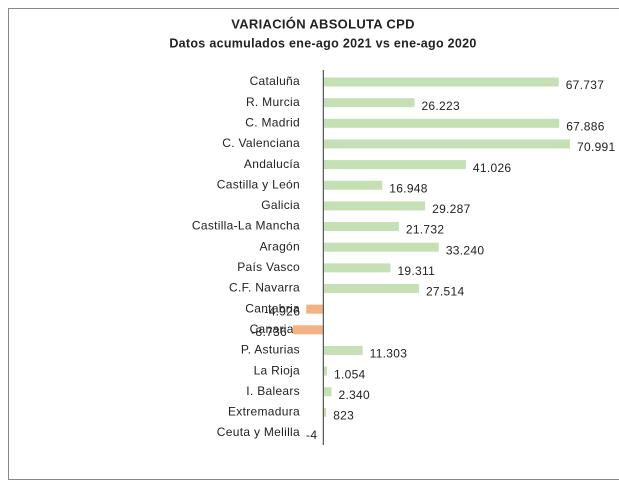 The height and width of the screenshot is (488, 619). What do you see at coordinates (354, 395) in the screenshot?
I see `data-label: 2.340` at bounding box center [354, 395].